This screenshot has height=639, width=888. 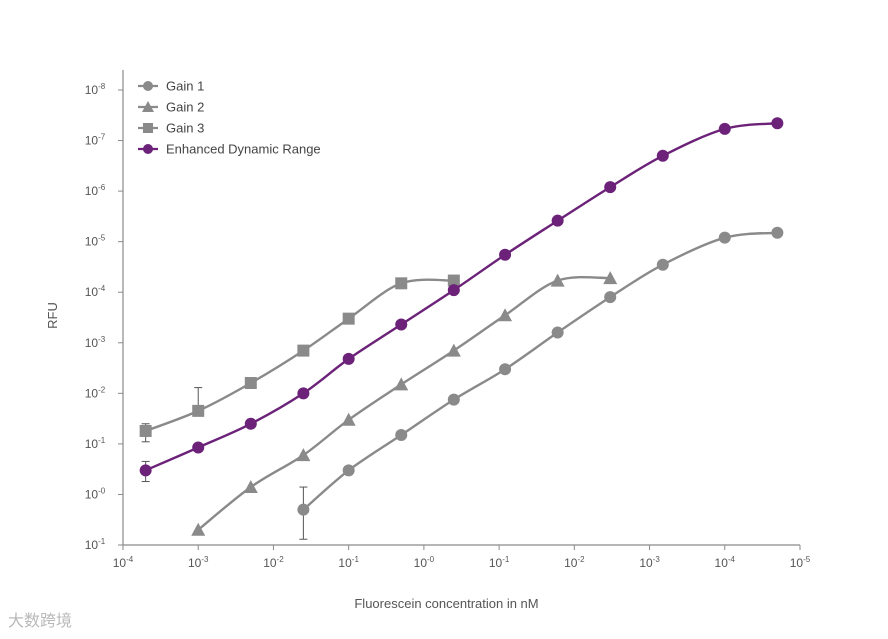 I want to click on legend-label: Gain 3, so click(x=185, y=128).